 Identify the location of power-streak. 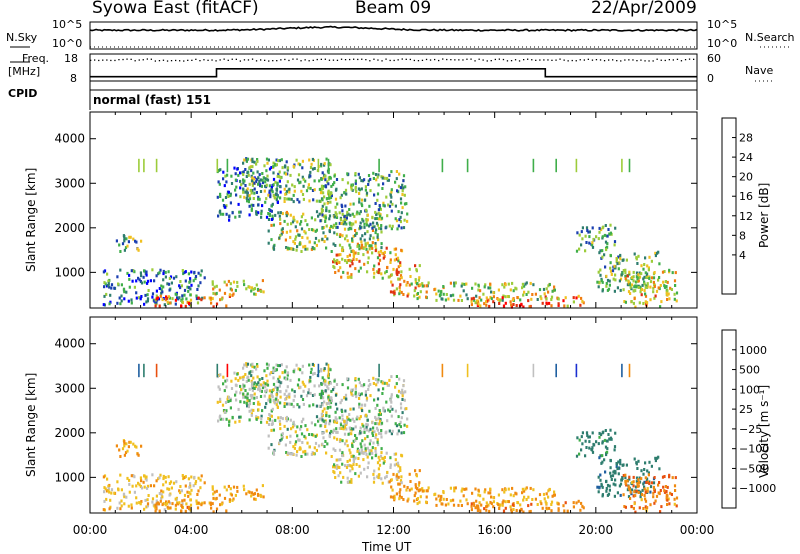
(629, 165).